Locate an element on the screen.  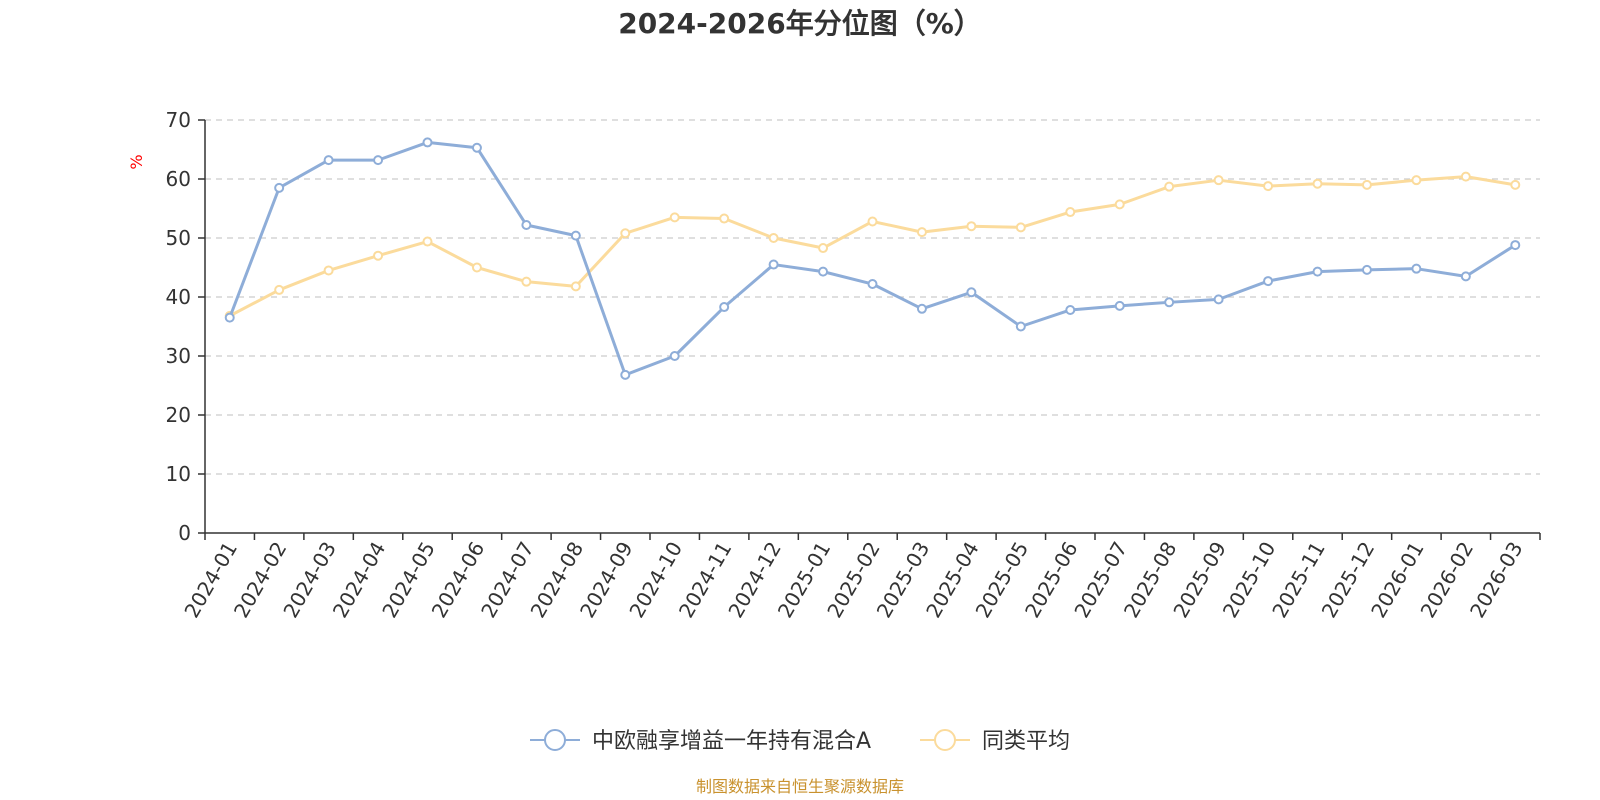
data-source-note: 制图数据来自恒生聚源数据库 is located at coordinates (800, 786).